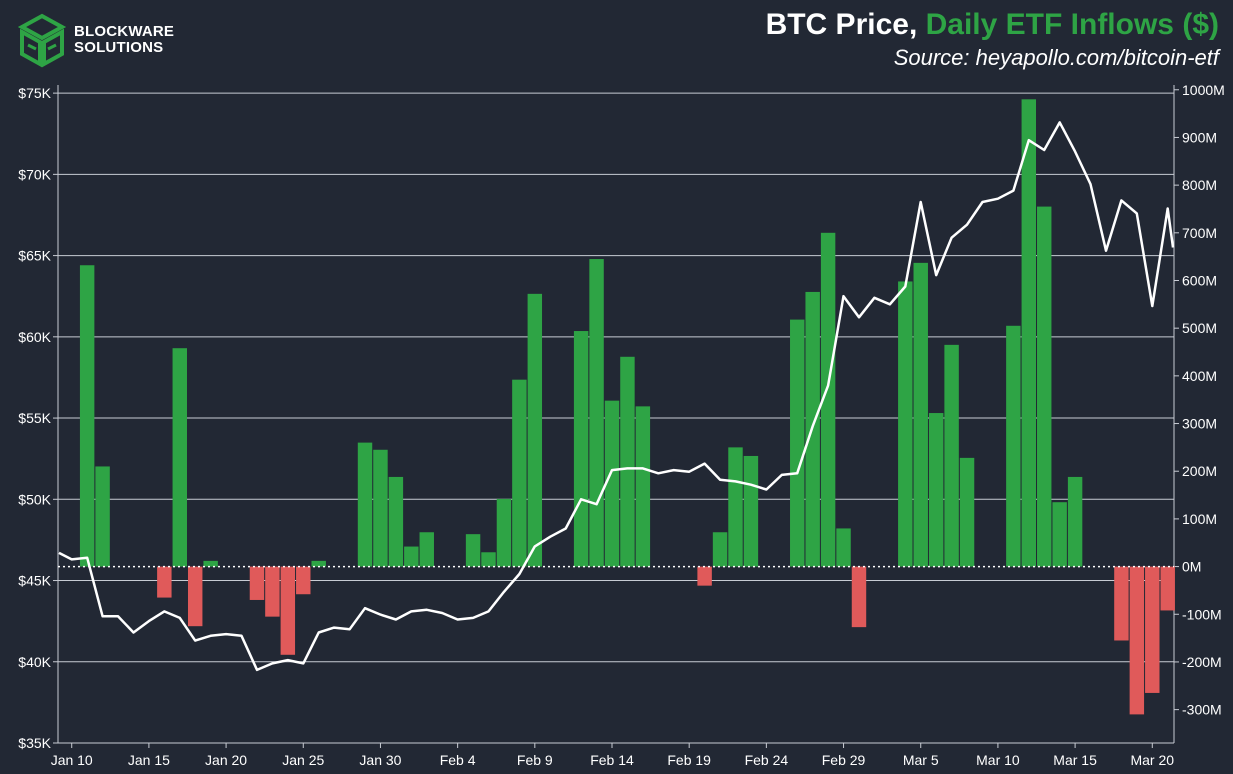 The width and height of the screenshot is (1233, 774). I want to click on brand-name-line2: SOLUTIONS, so click(119, 47).